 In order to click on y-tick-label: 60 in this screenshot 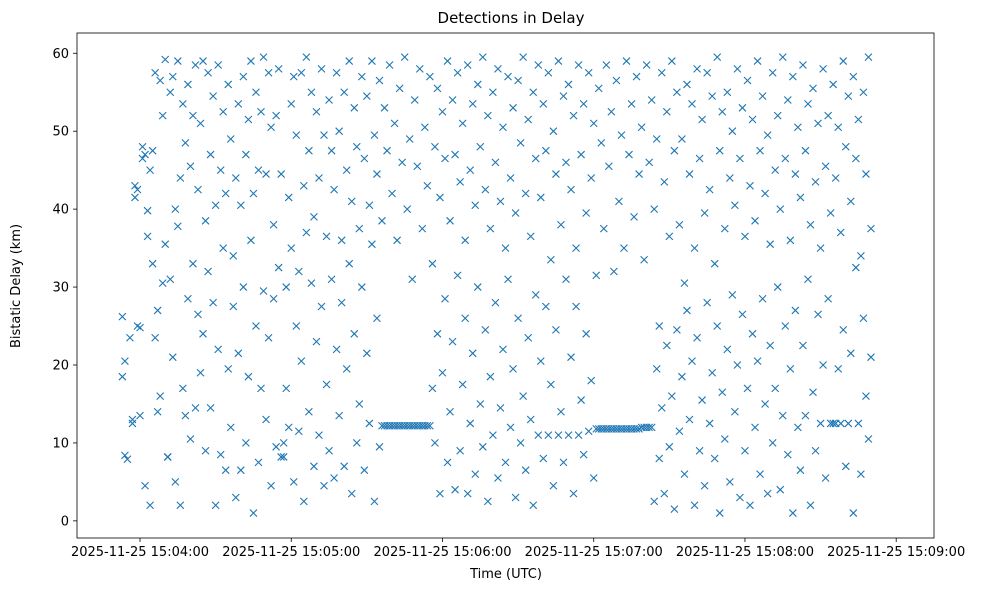, I will do `click(60, 54)`.